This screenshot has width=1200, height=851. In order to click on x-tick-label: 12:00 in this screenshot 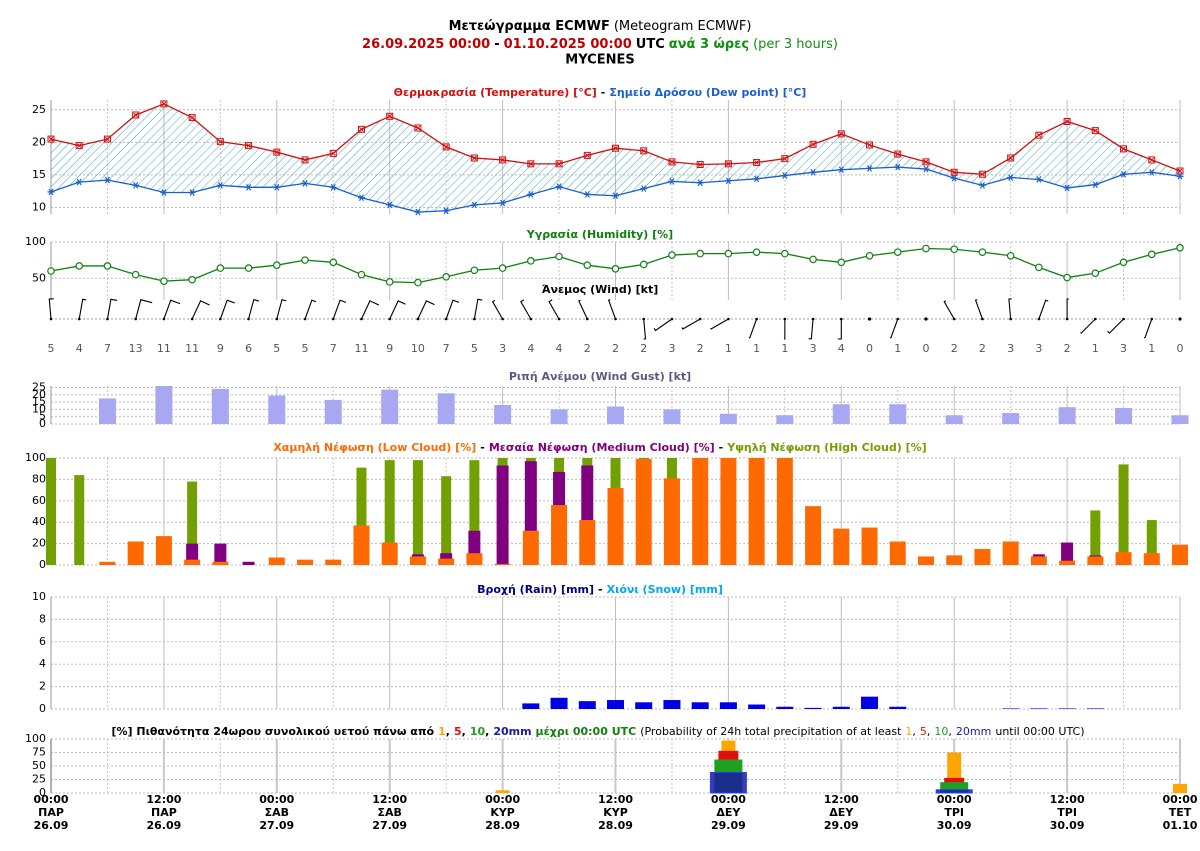, I will do `click(163, 799)`.